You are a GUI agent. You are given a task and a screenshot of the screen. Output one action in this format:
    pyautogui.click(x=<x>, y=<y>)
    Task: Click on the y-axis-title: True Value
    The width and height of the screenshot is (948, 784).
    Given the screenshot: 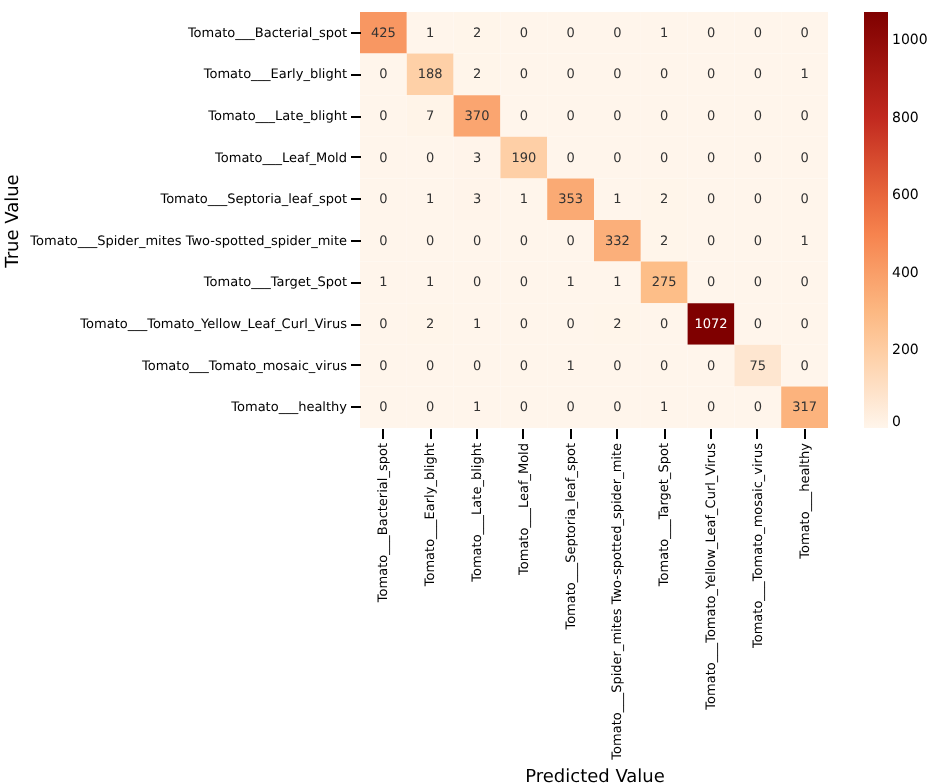 What is the action you would take?
    pyautogui.click(x=14, y=221)
    